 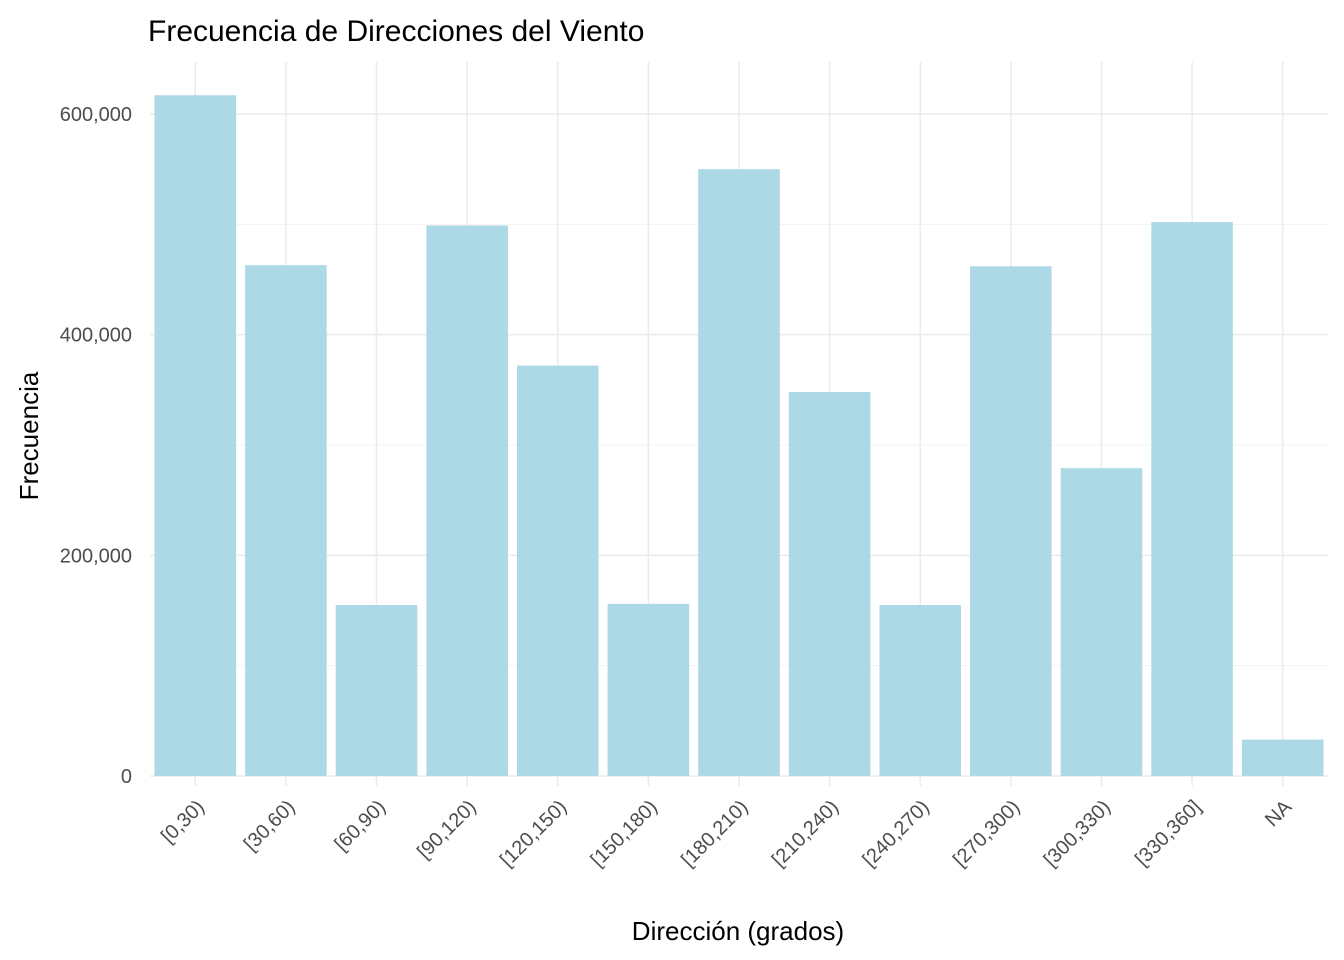 What do you see at coordinates (29, 435) in the screenshot?
I see `y-axis-title: Frecuencia` at bounding box center [29, 435].